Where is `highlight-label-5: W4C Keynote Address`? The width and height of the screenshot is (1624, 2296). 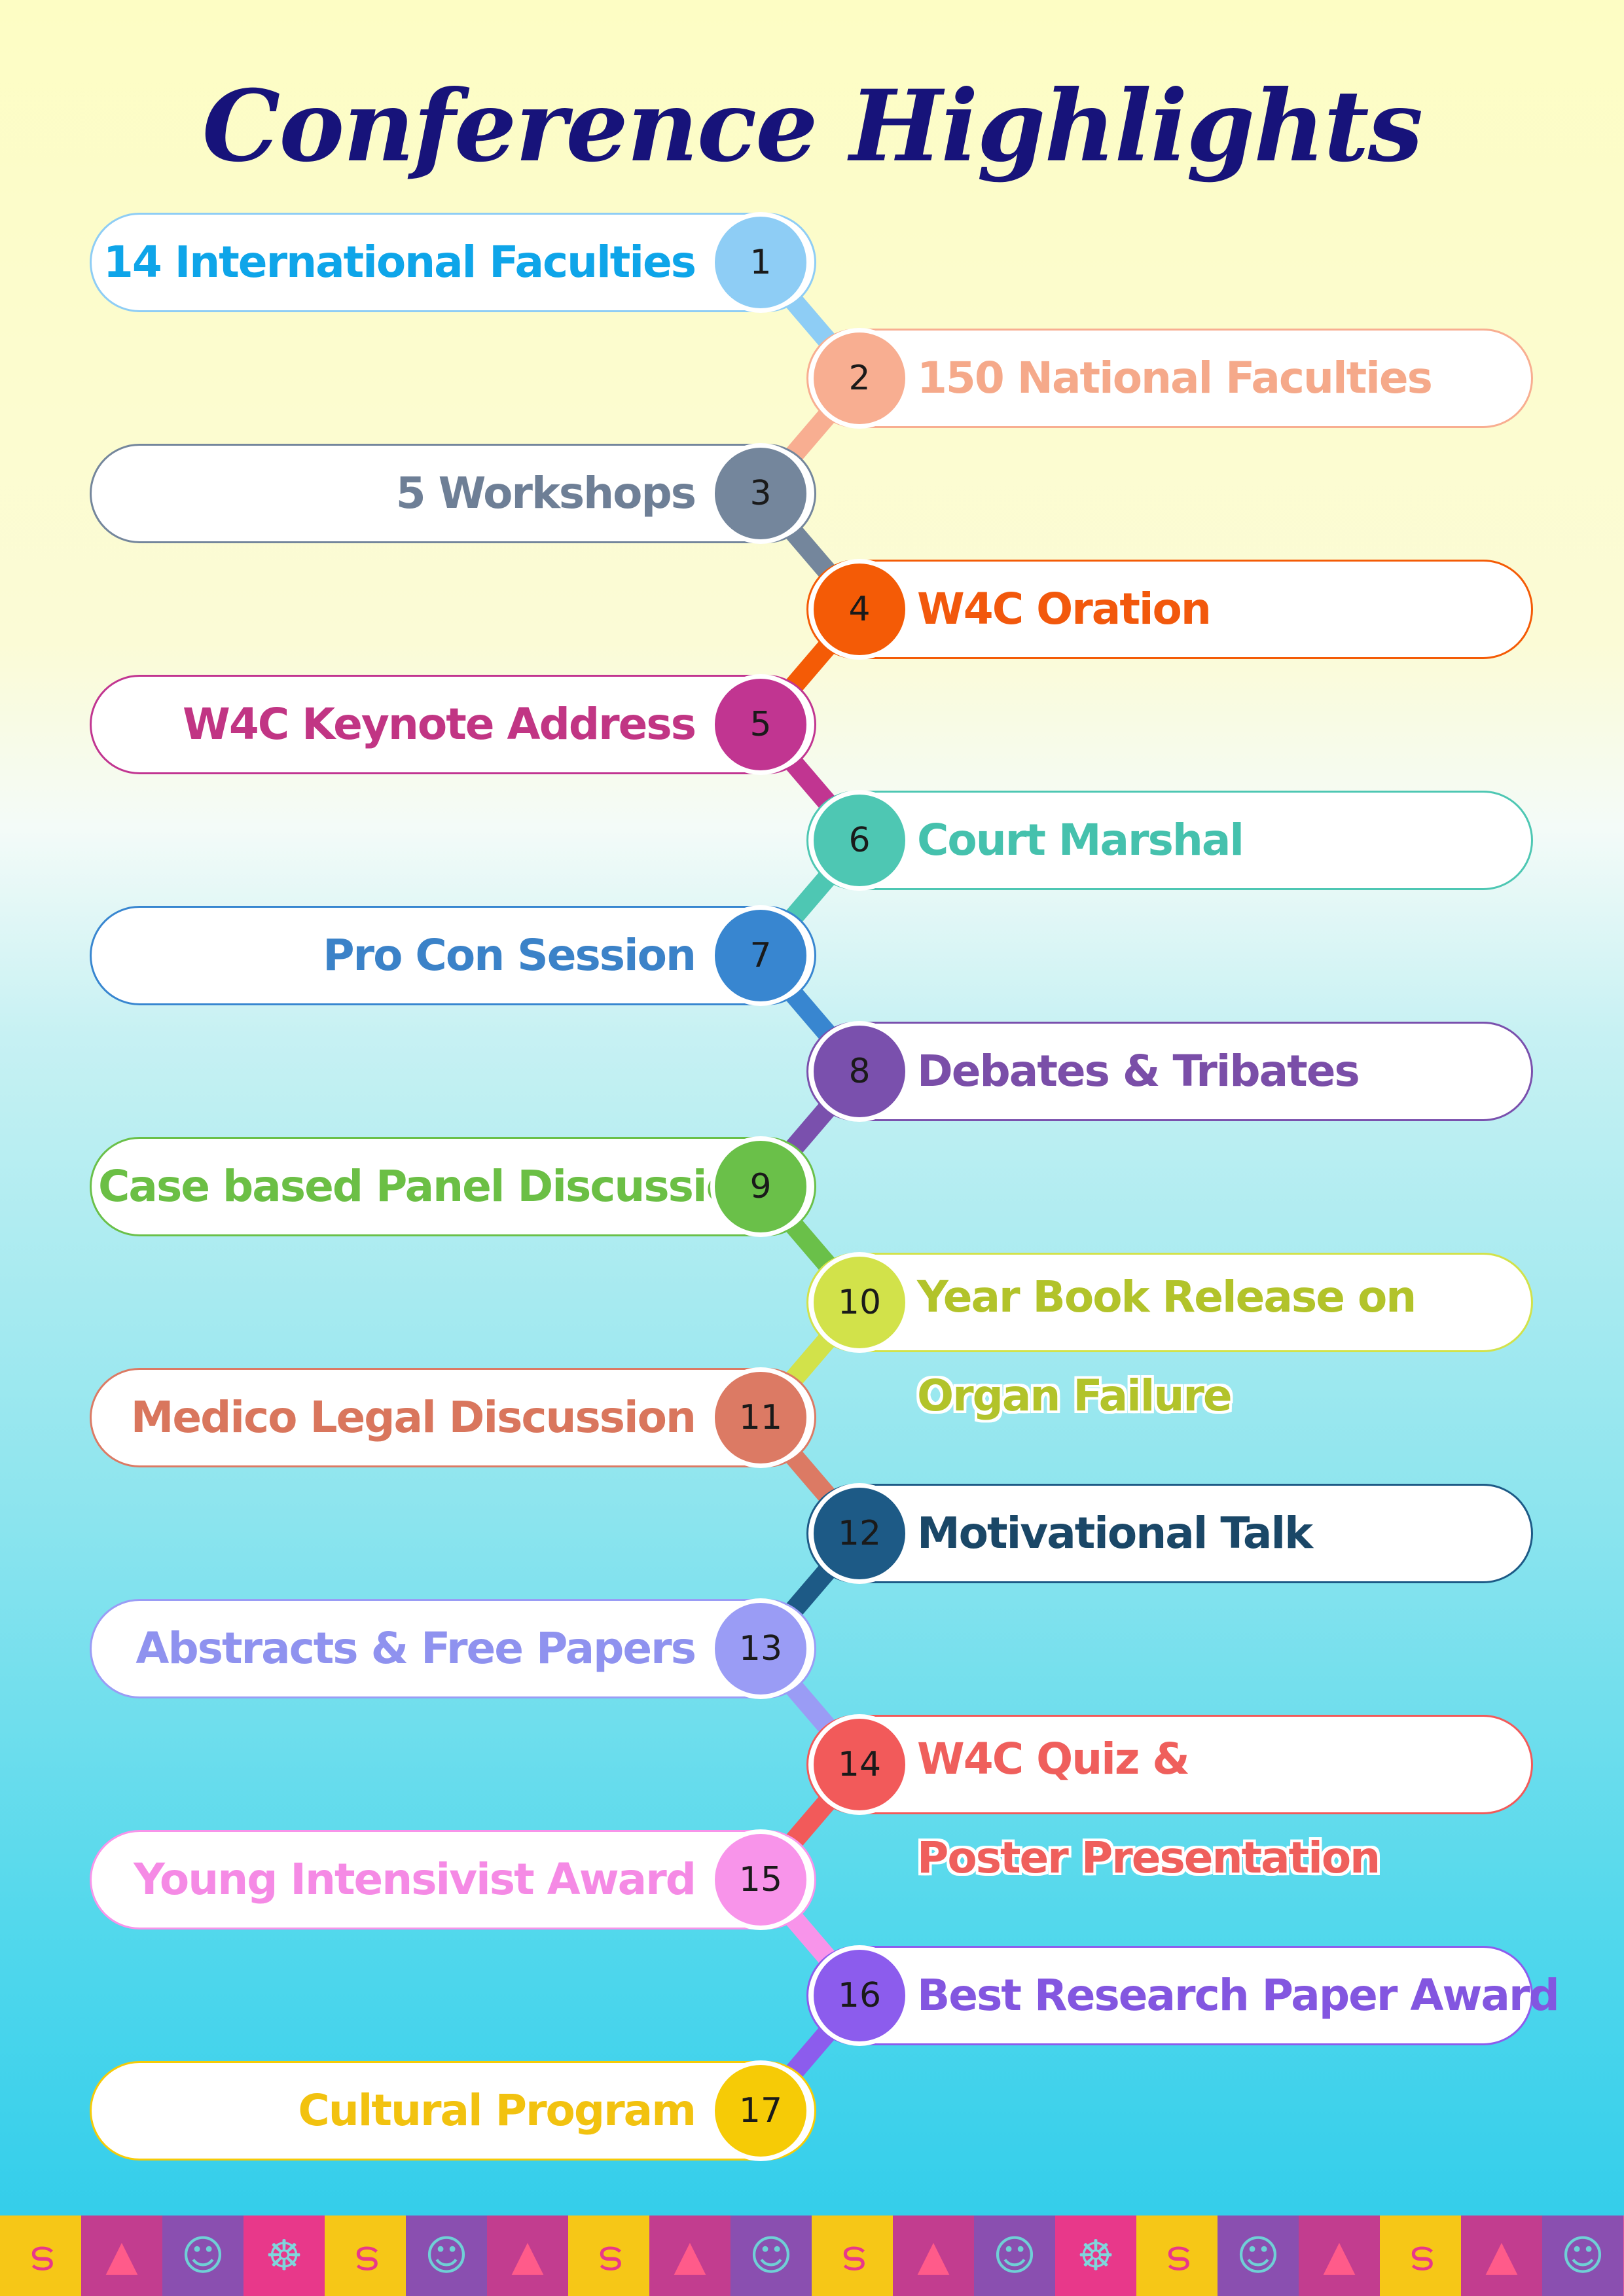 highlight-label-5: W4C Keynote Address is located at coordinates (439, 724).